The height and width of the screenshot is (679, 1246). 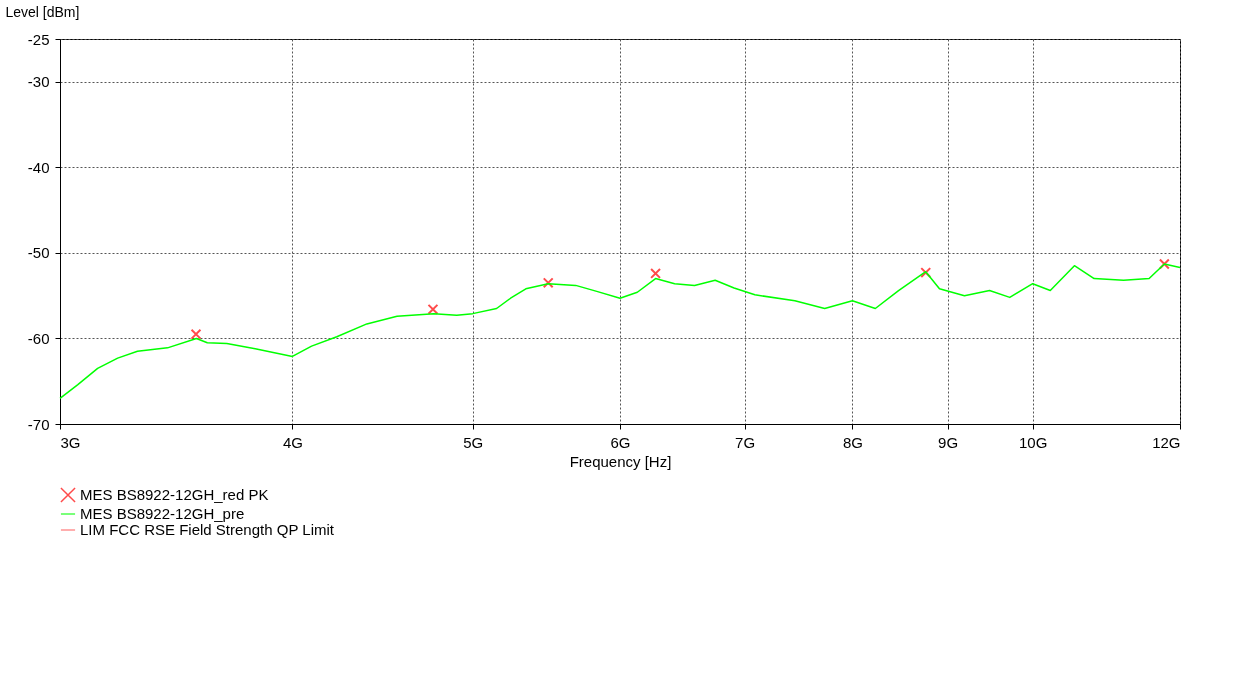 What do you see at coordinates (38, 338) in the screenshot?
I see `y-tick-label: -60` at bounding box center [38, 338].